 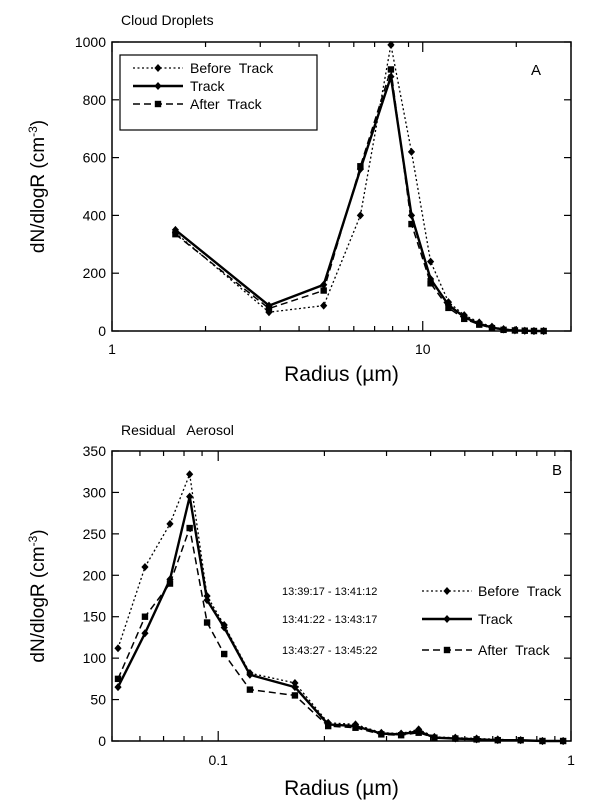 What do you see at coordinates (90, 42) in the screenshot?
I see `y-tick-label: 1000` at bounding box center [90, 42].